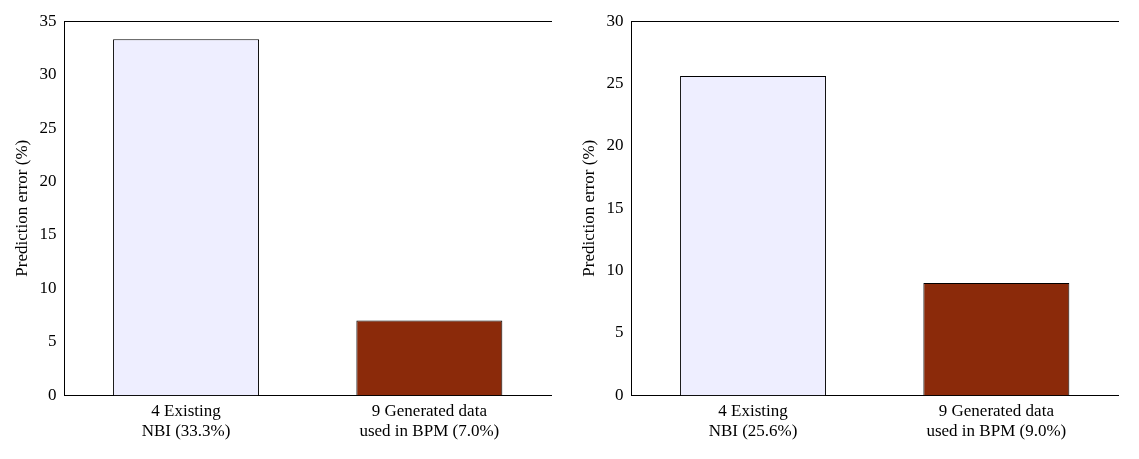 This screenshot has height=459, width=1139. What do you see at coordinates (753, 420) in the screenshot?
I see `x-tick-label: 4 Existing NBI (25.6%)` at bounding box center [753, 420].